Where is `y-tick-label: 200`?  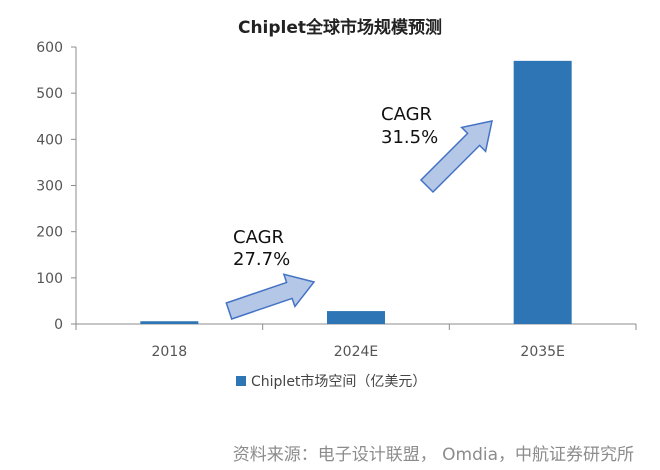
y-tick-label: 200 is located at coordinates (49, 233).